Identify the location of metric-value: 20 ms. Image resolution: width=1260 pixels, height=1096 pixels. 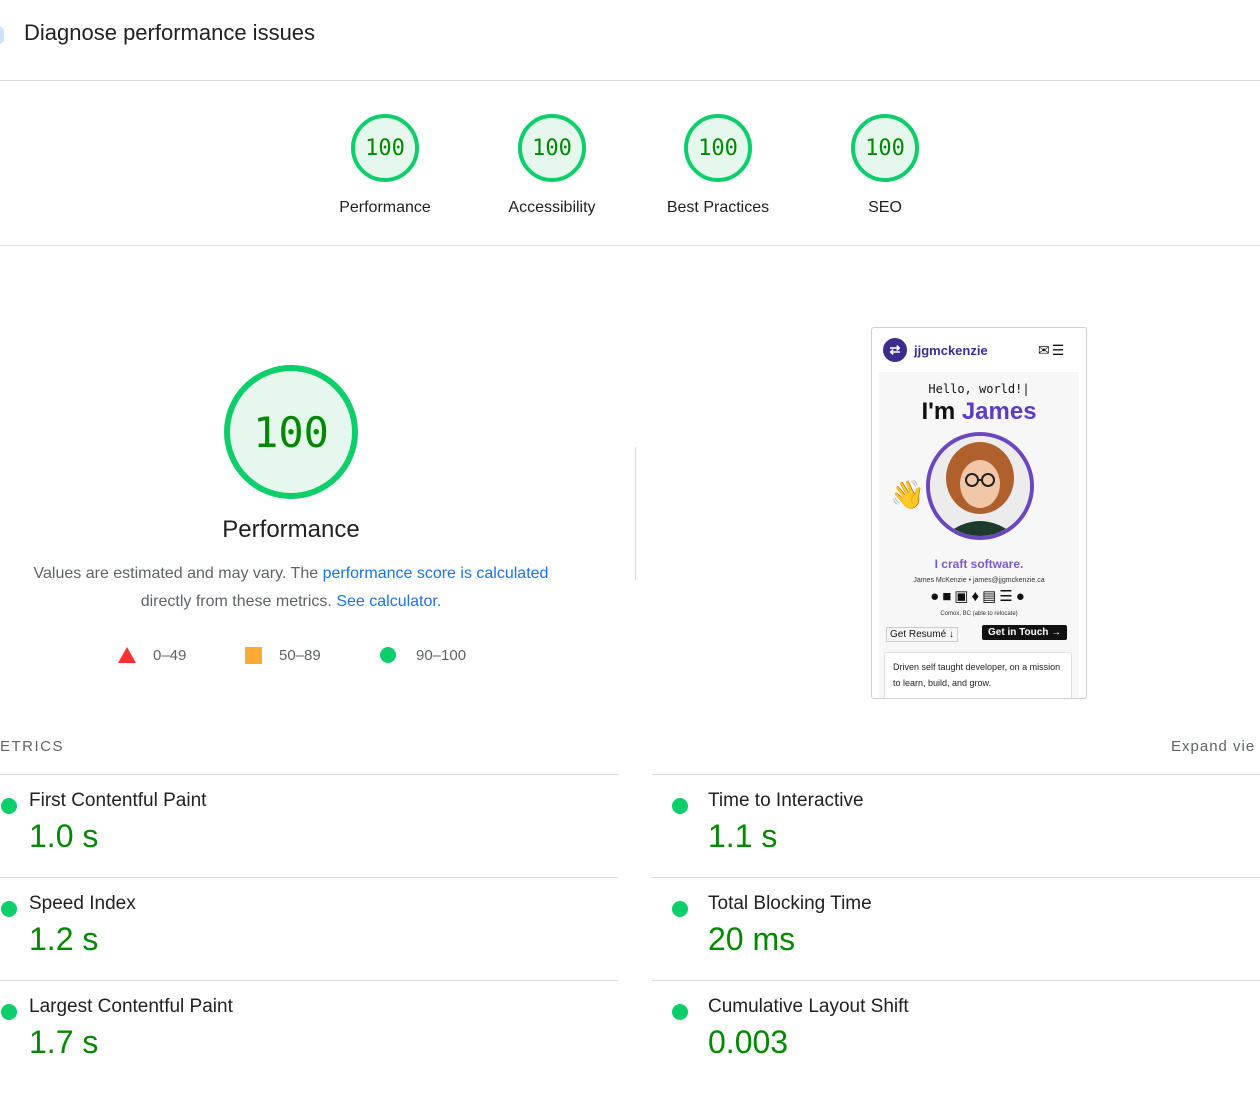
(752, 939).